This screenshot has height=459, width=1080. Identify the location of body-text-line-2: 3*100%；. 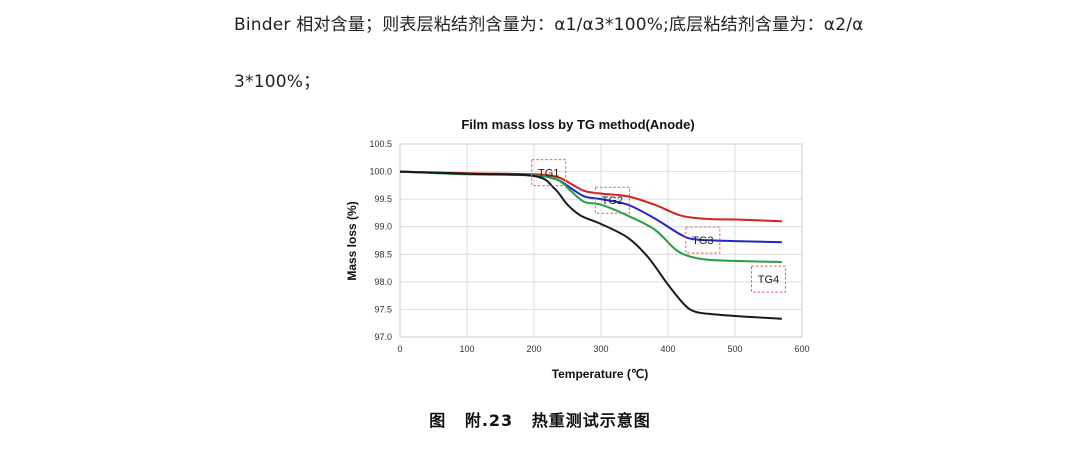
(277, 82).